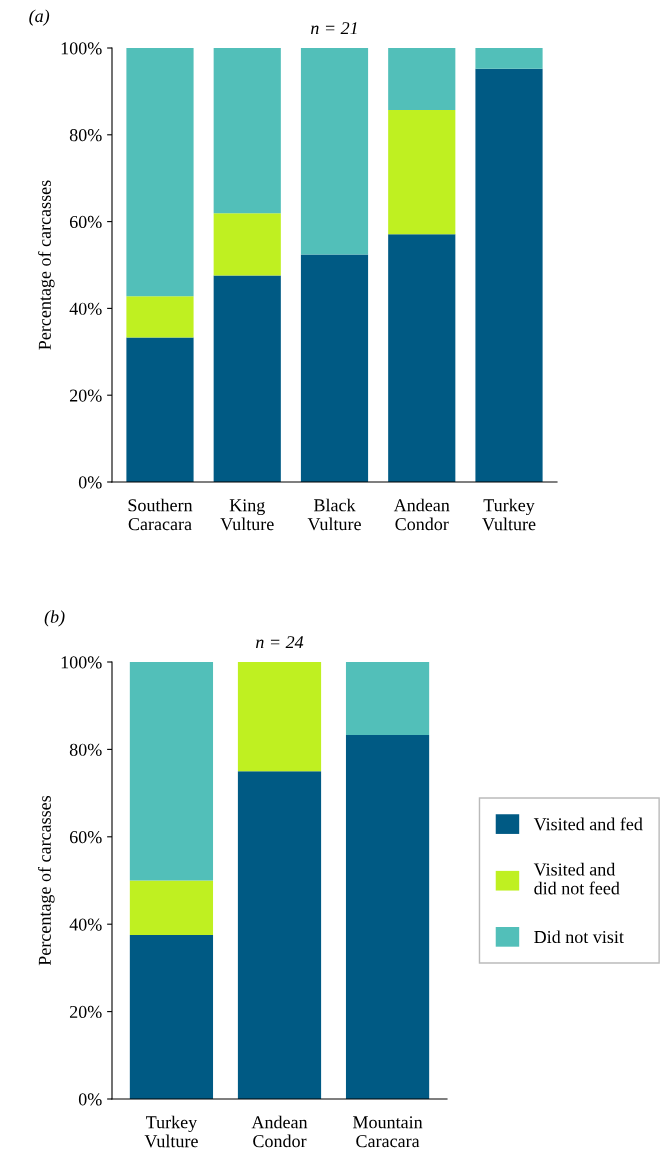  I want to click on text: (b), so click(54, 618).